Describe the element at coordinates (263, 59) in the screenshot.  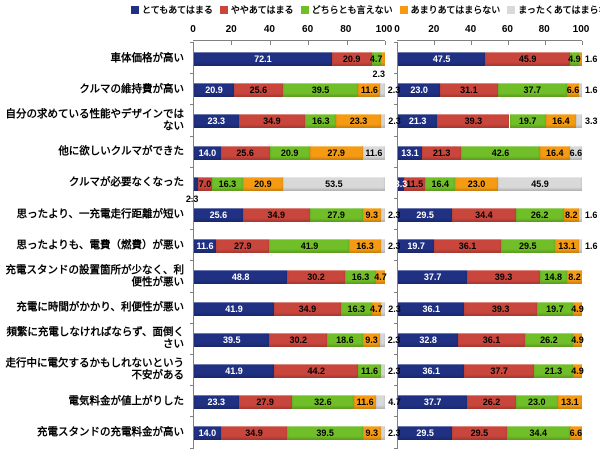
I see `data-label: 72.1` at that location.